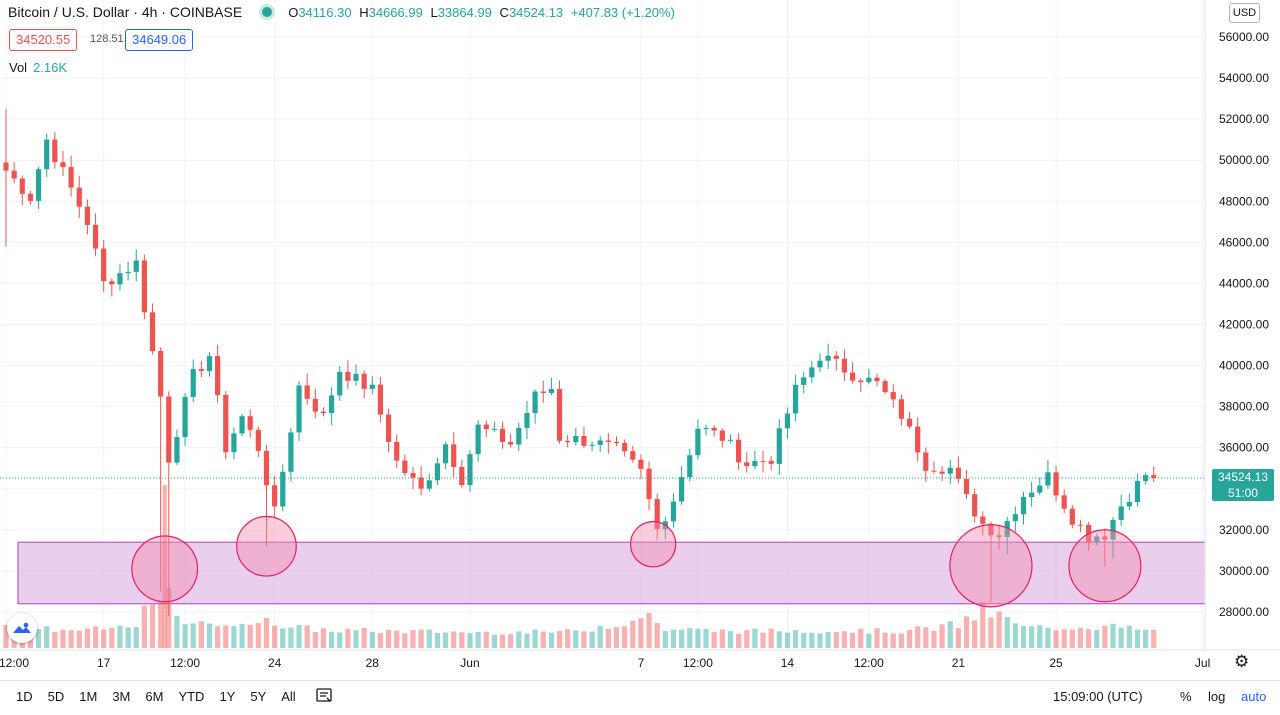  I want to click on range-all: All, so click(288, 696).